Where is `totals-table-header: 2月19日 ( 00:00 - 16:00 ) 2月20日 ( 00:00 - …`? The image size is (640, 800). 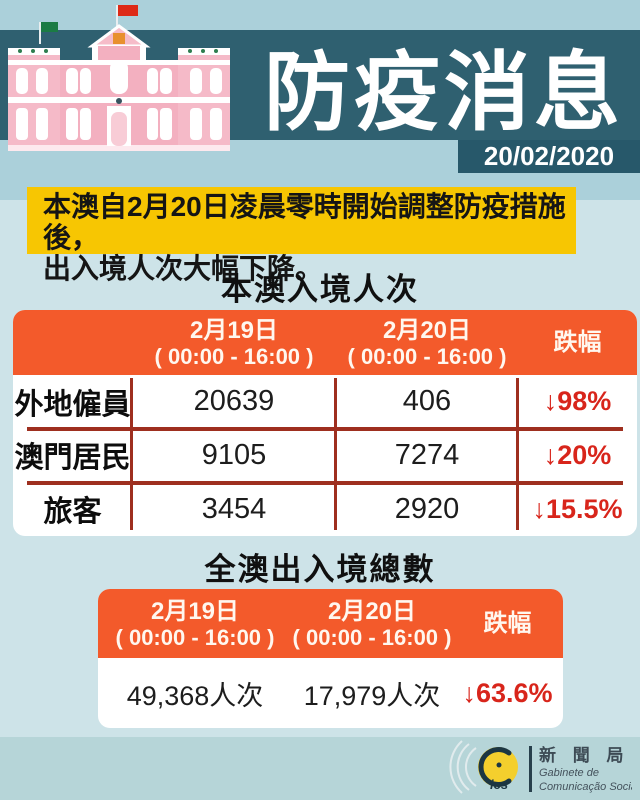 totals-table-header: 2月19日 ( 00:00 - 16:00 ) 2月20日 ( 00:00 - … is located at coordinates (330, 623).